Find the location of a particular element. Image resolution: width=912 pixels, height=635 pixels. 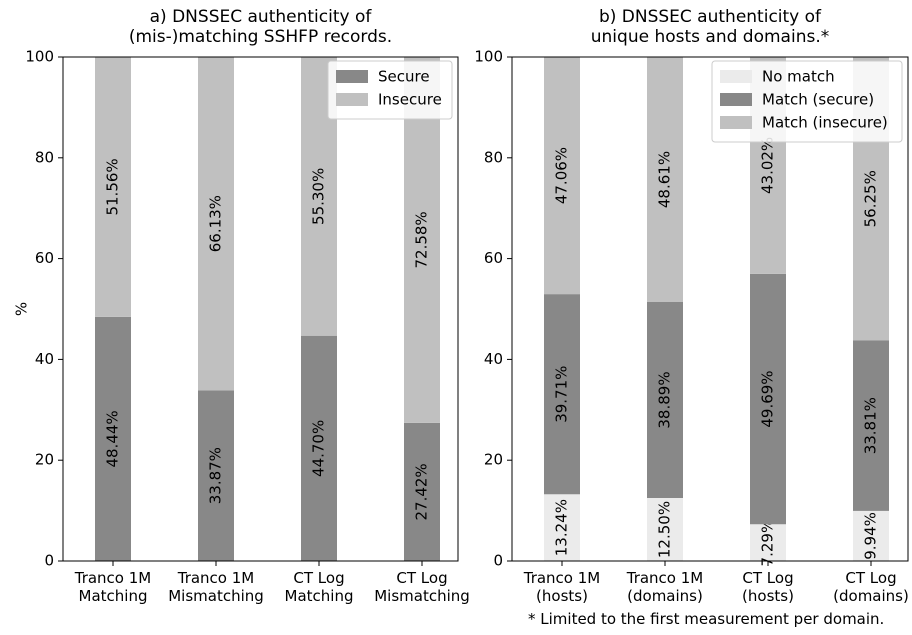

legend-label: No match is located at coordinates (798, 77).